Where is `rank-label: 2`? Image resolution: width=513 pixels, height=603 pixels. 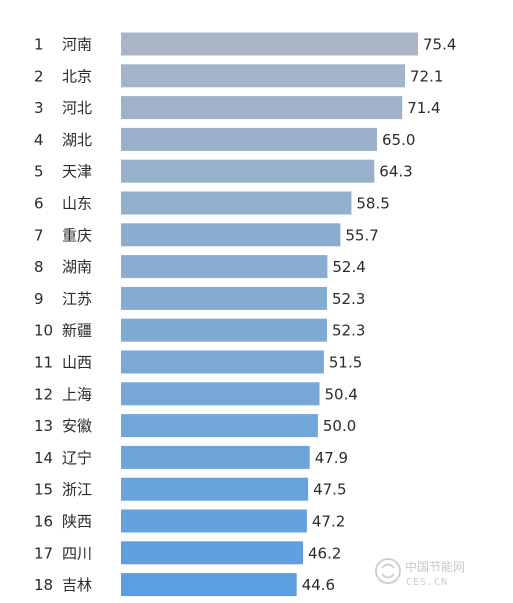 rank-label: 2 is located at coordinates (39, 76).